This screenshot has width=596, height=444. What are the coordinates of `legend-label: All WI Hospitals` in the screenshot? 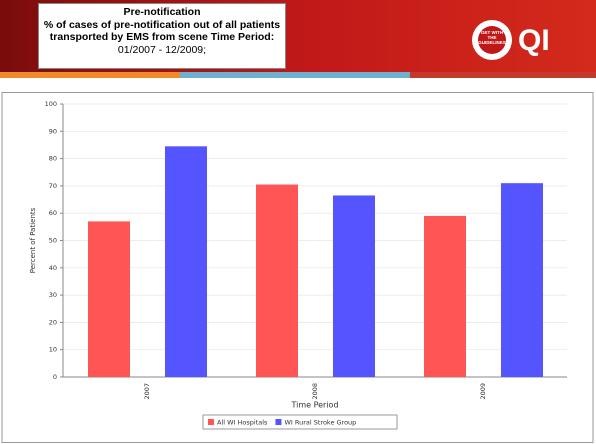 It's located at (242, 423).